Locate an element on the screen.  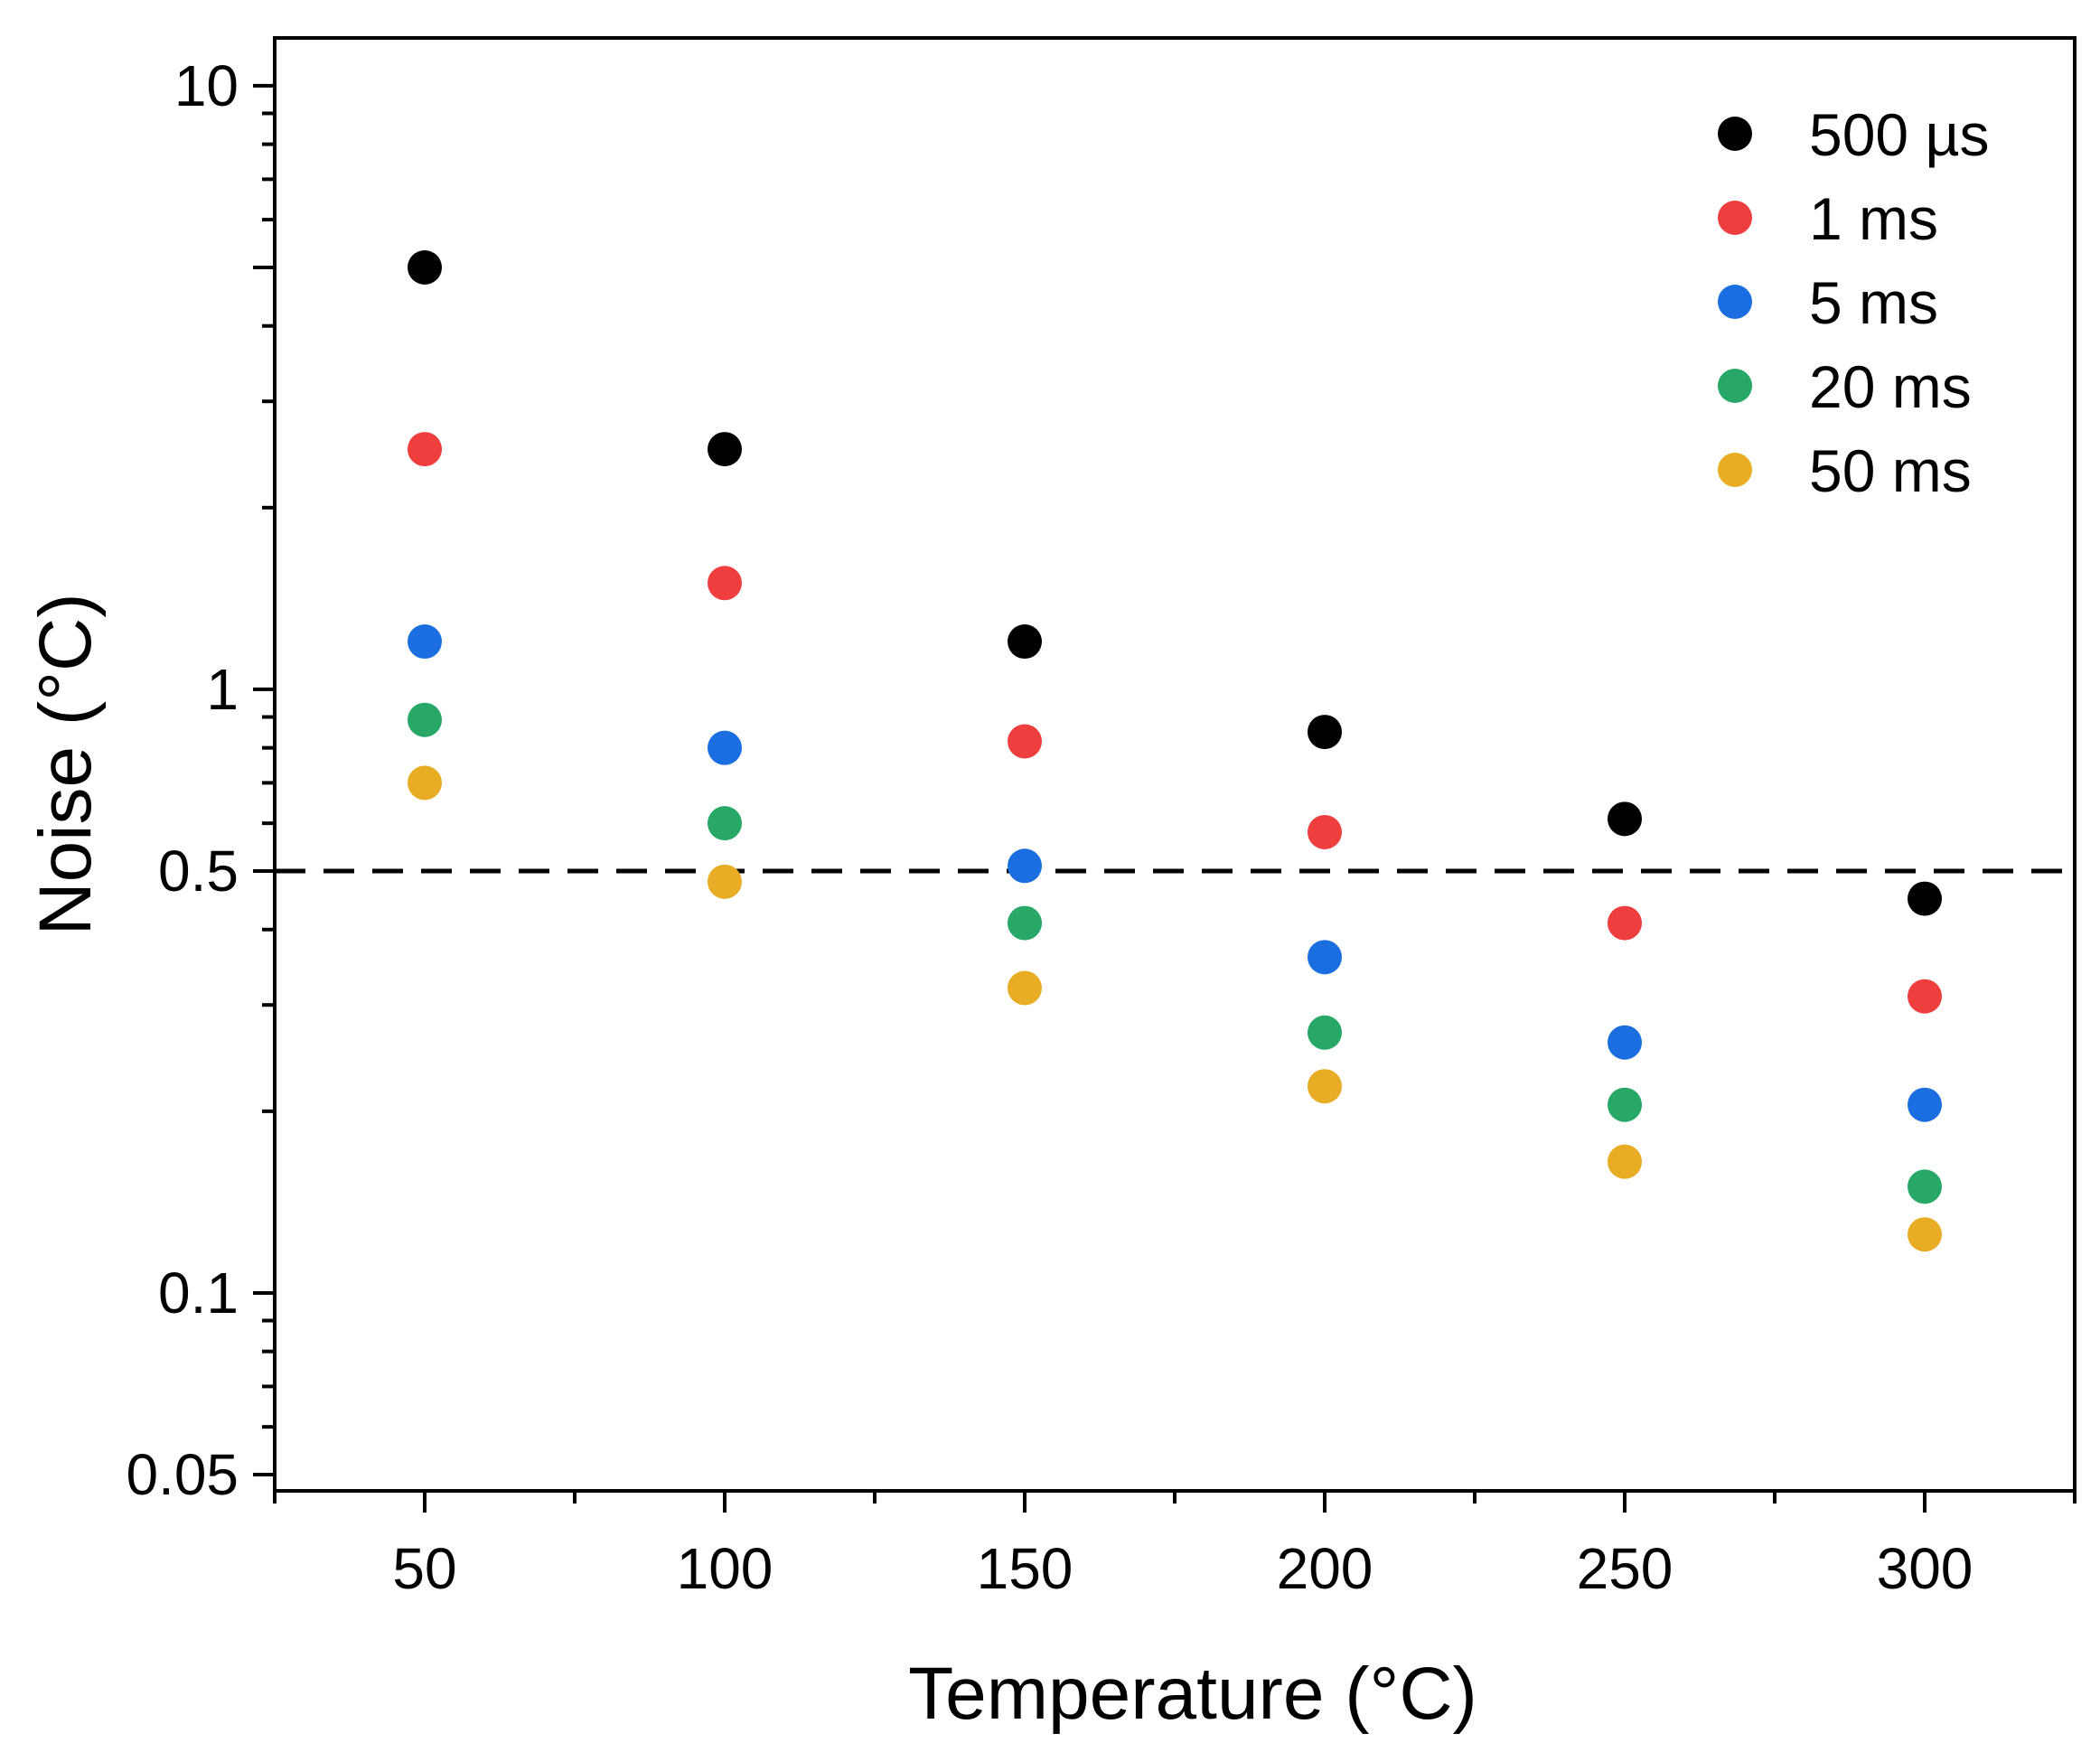
y-tick-label: 10 is located at coordinates (206, 85).